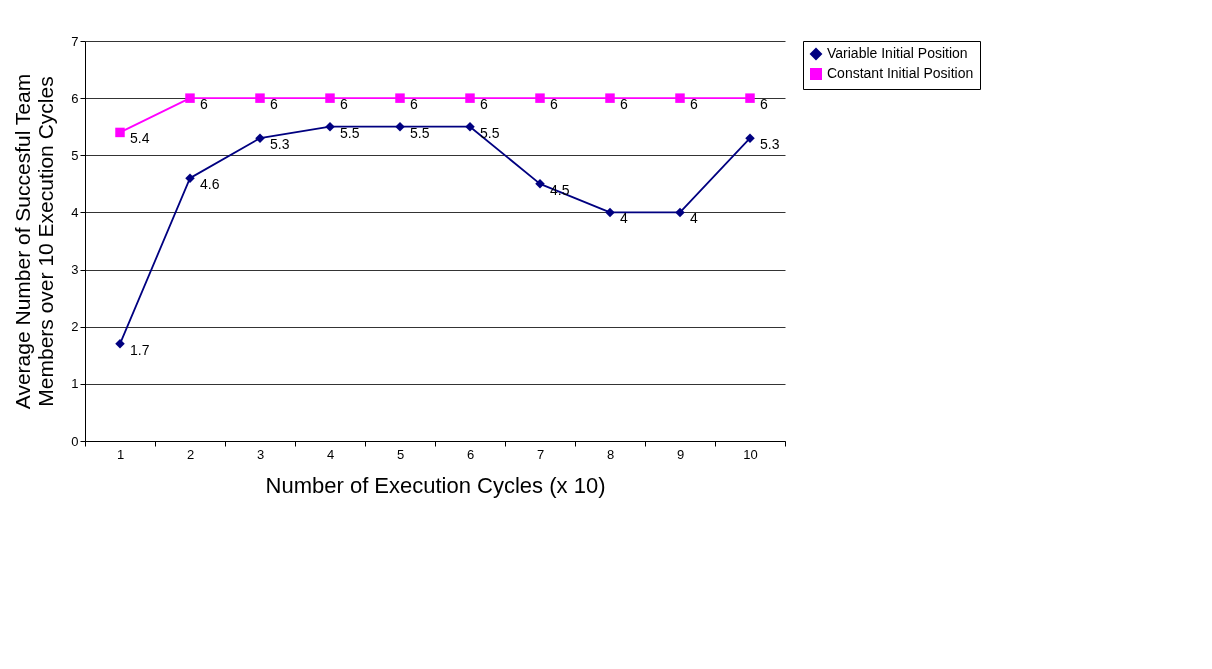 Image resolution: width=1212 pixels, height=669 pixels. I want to click on x-tick-label: 3, so click(260, 454).